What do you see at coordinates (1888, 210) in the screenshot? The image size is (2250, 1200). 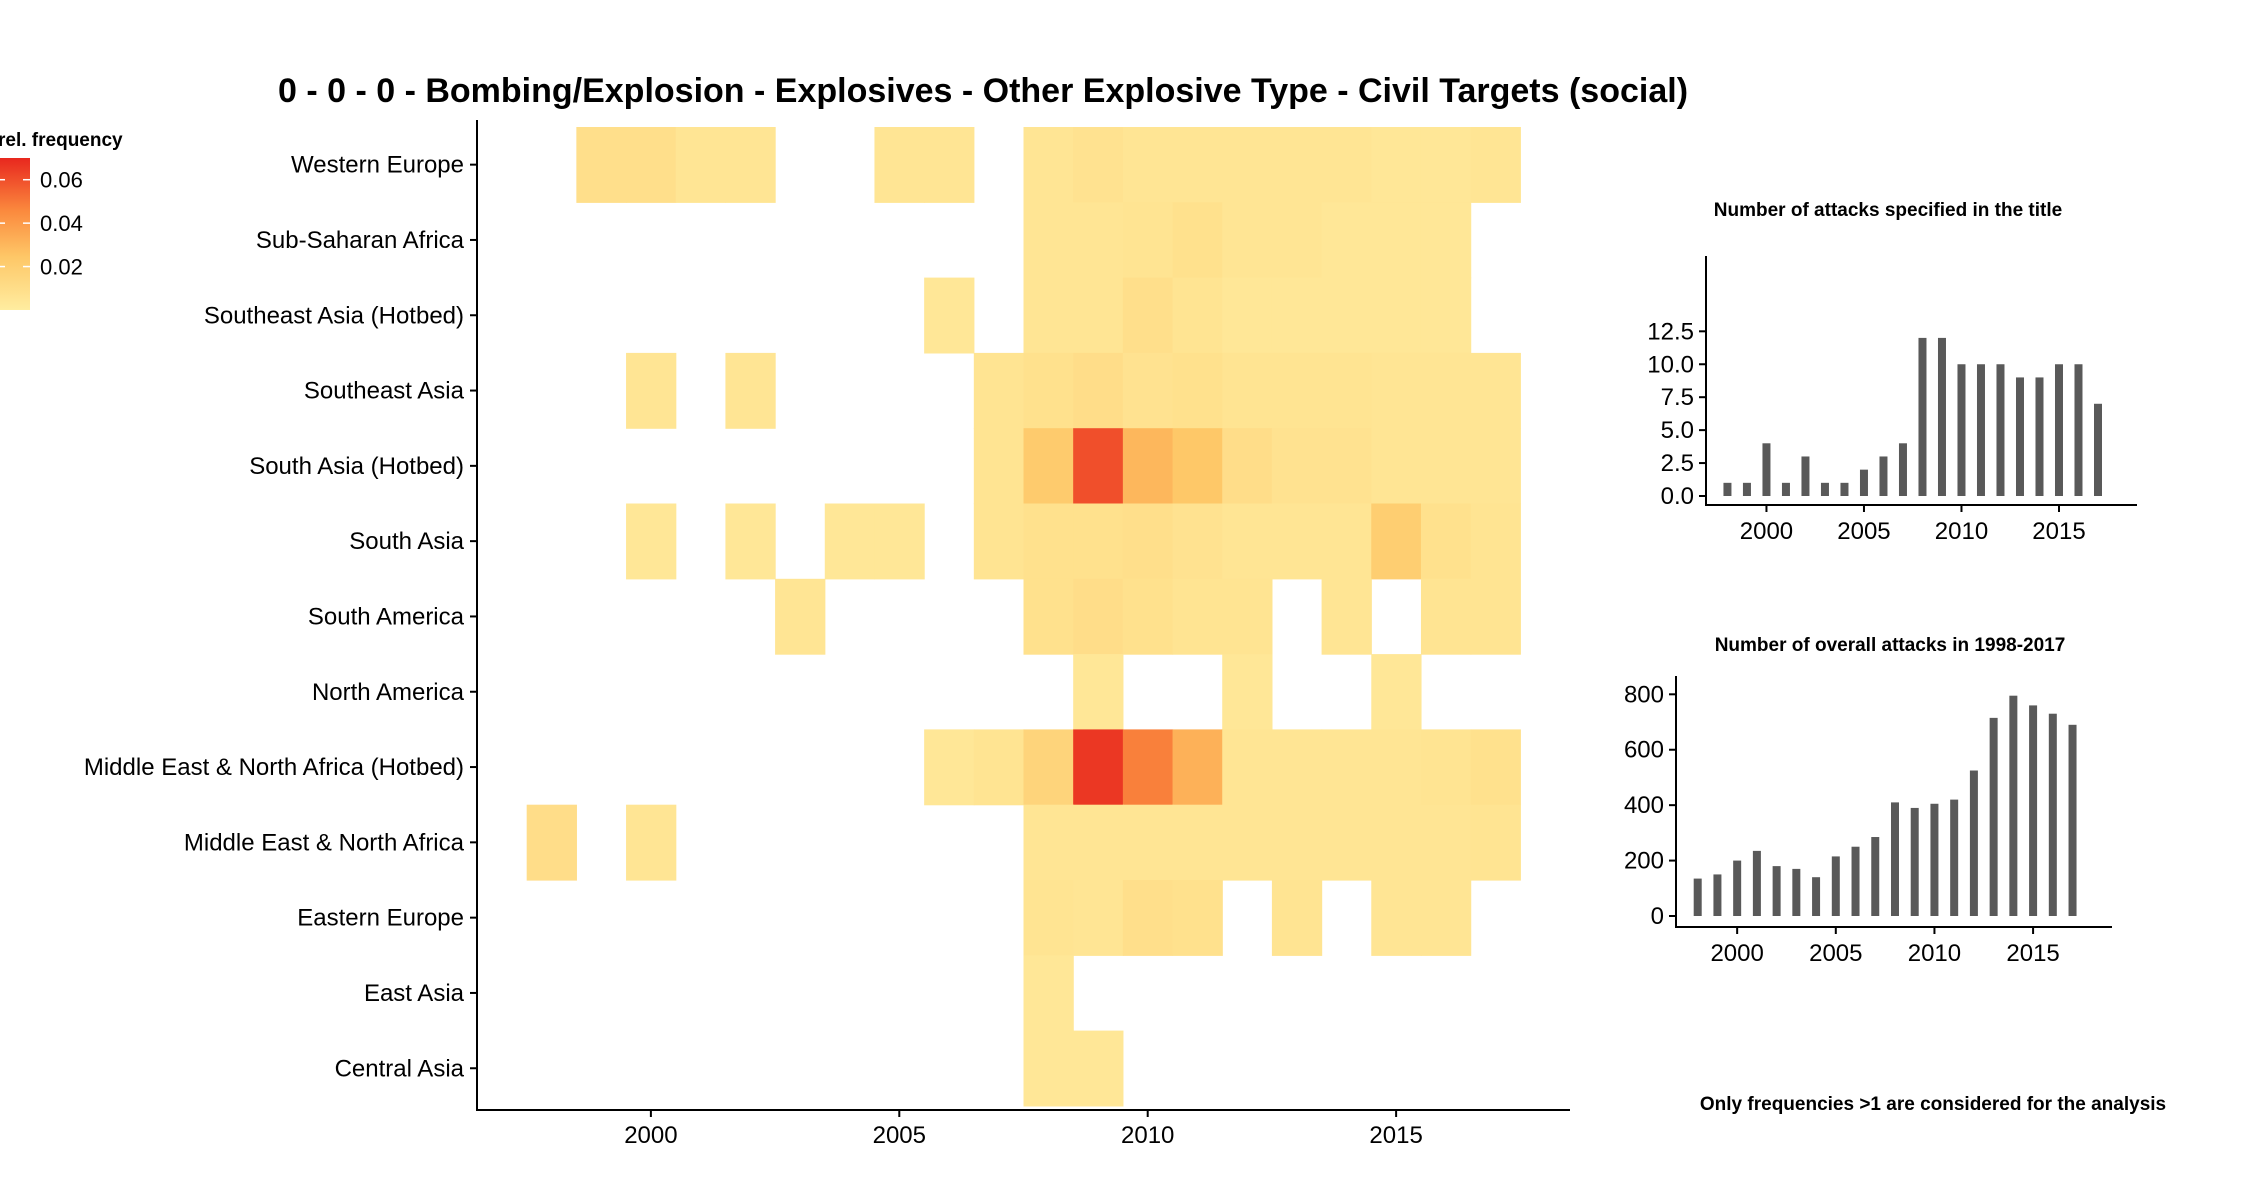 I see `bar-chart-attacks-specified-title: Number of attacks specified in the title` at bounding box center [1888, 210].